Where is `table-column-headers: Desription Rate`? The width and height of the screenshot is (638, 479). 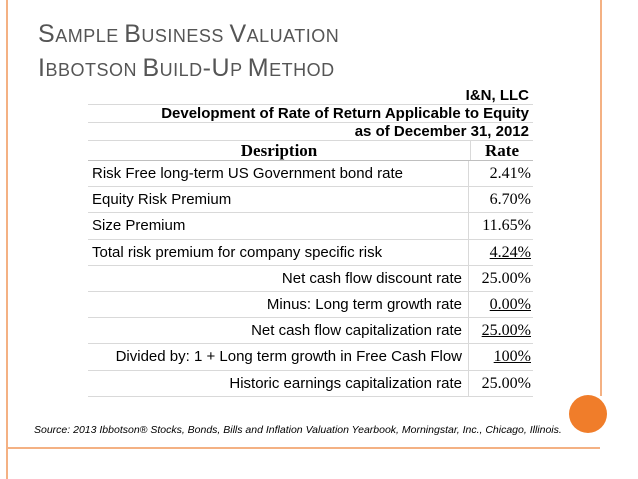 table-column-headers: Desription Rate is located at coordinates (310, 151).